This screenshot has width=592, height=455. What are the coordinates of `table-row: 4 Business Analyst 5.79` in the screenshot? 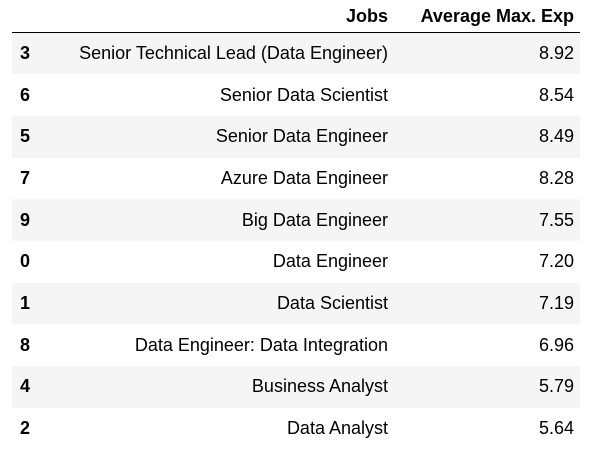 It's located at (296, 387).